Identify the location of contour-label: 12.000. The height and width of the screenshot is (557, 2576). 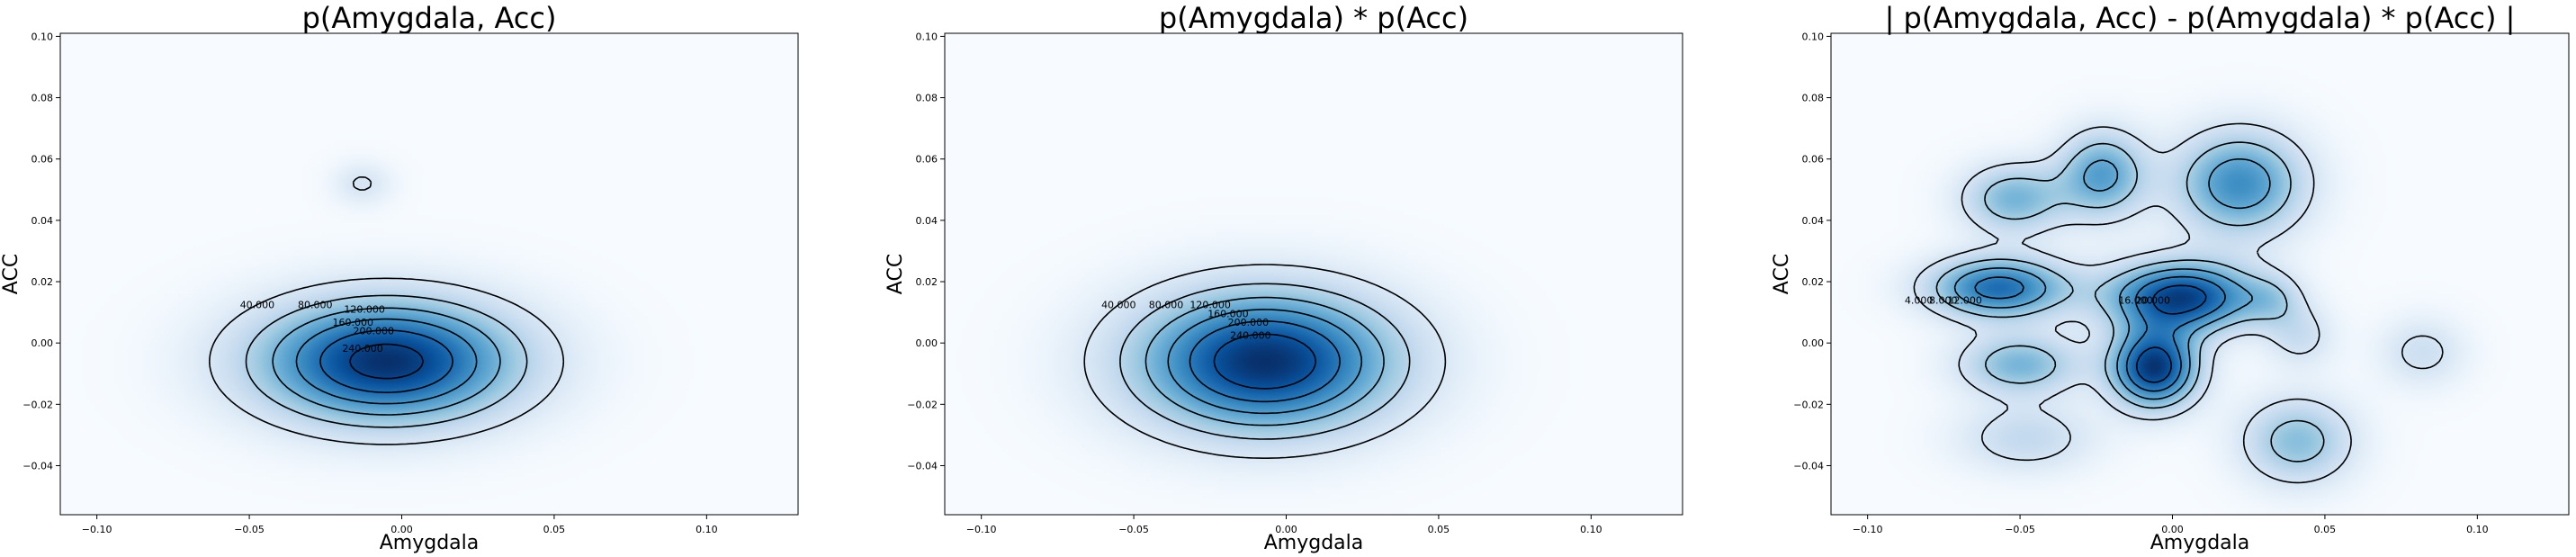
(1964, 301).